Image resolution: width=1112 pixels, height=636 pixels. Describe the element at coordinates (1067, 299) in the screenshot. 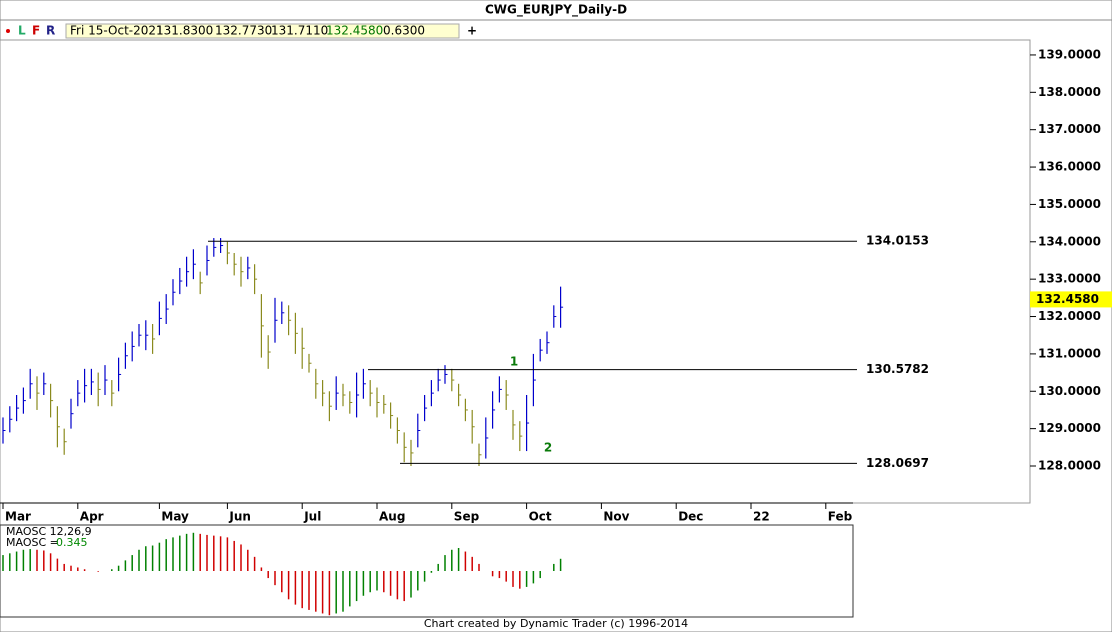

I see `last-price-label: 132.4580` at that location.